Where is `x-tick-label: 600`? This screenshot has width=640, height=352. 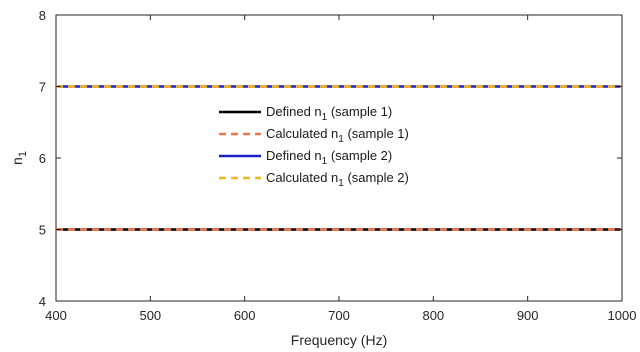
x-tick-label: 600 is located at coordinates (245, 315).